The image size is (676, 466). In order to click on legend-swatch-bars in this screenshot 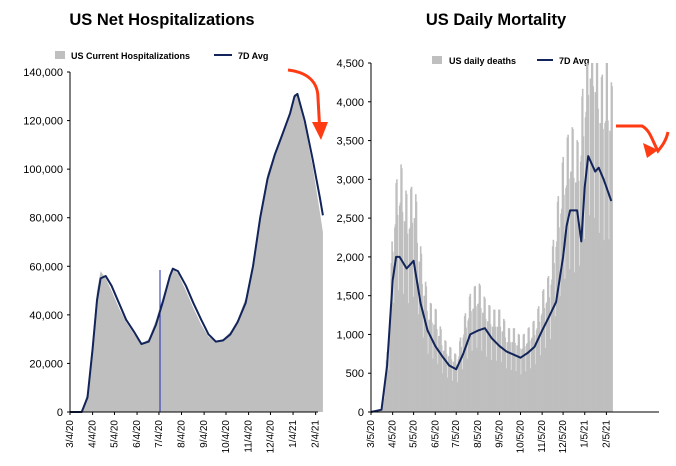, I will do `click(437, 60)`.